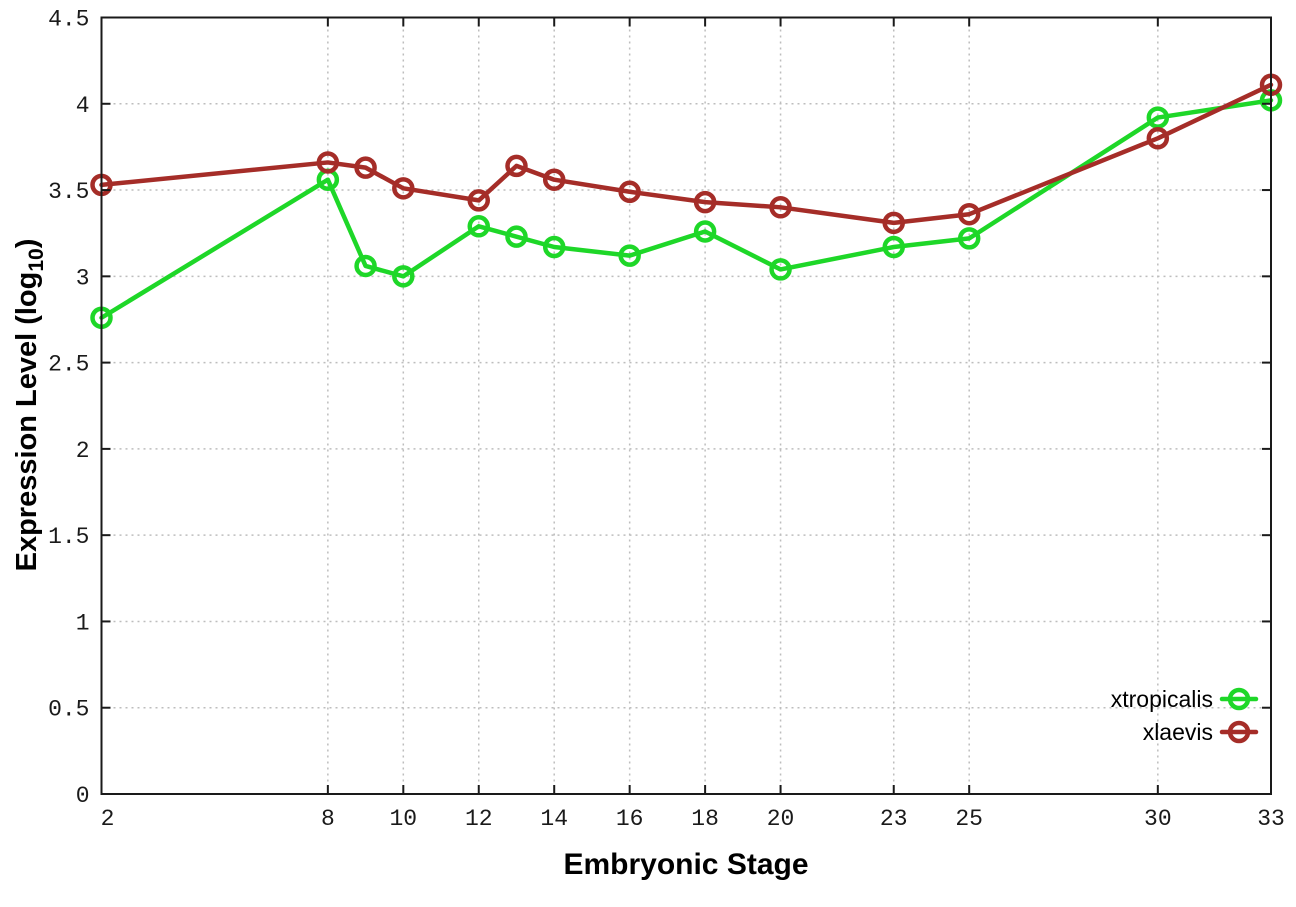  Describe the element at coordinates (1158, 819) in the screenshot. I see `x-tick-label: 30` at that location.